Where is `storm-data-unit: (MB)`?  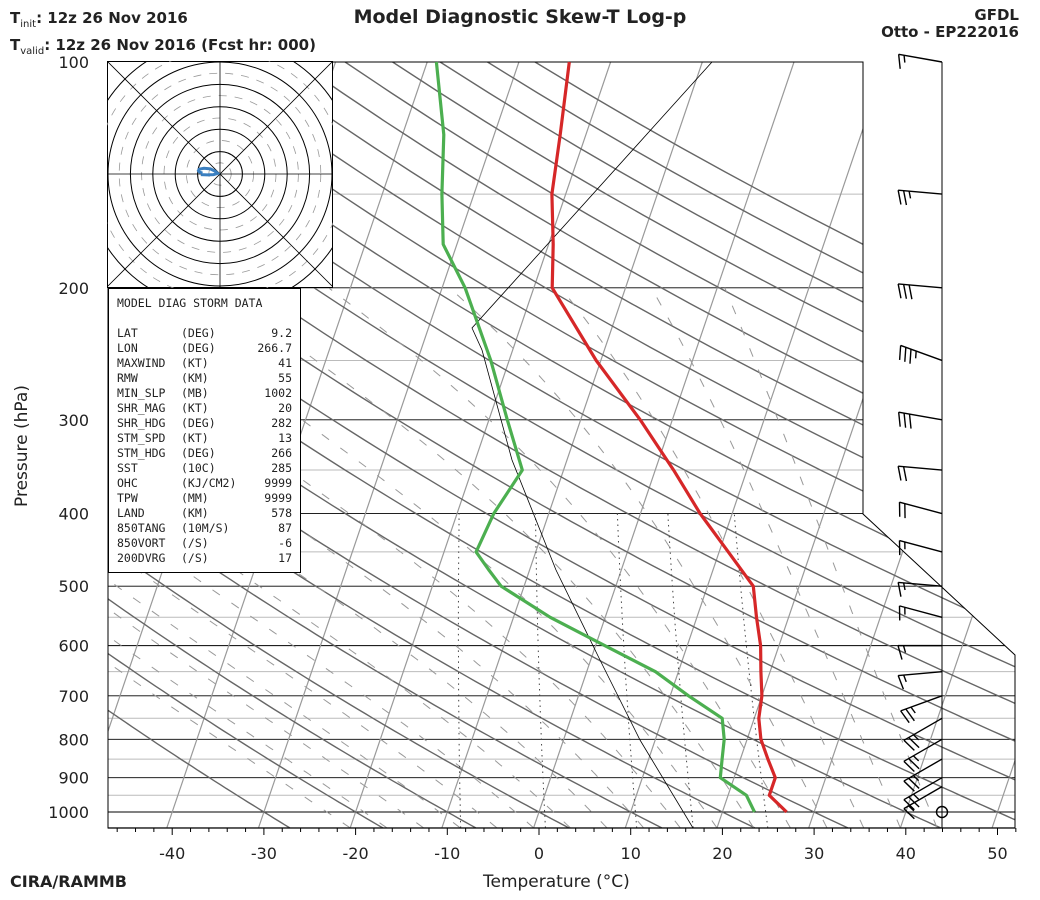 storm-data-unit: (MB) is located at coordinates (195, 393).